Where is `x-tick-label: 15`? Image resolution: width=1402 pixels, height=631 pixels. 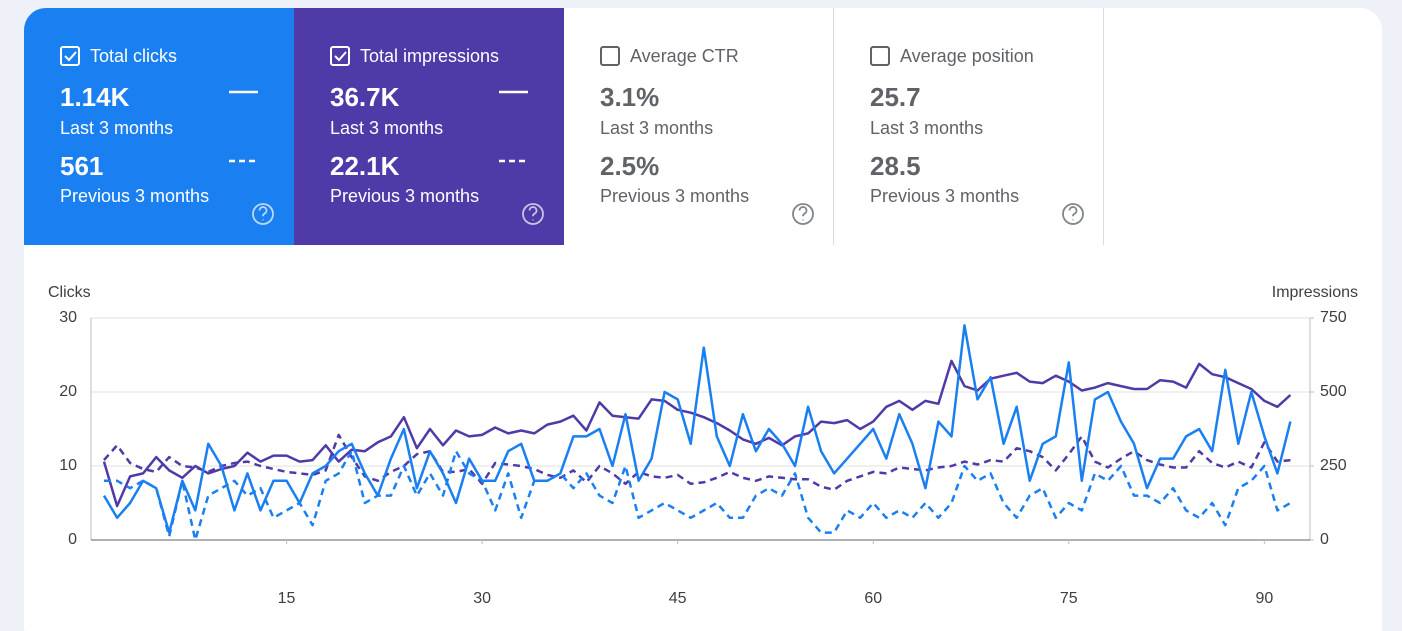
x-tick-label: 15 is located at coordinates (287, 598).